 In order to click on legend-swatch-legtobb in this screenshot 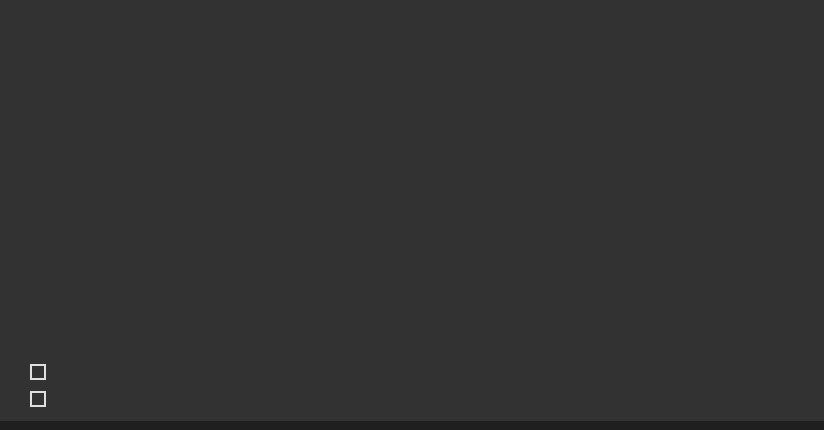, I will do `click(38, 372)`.